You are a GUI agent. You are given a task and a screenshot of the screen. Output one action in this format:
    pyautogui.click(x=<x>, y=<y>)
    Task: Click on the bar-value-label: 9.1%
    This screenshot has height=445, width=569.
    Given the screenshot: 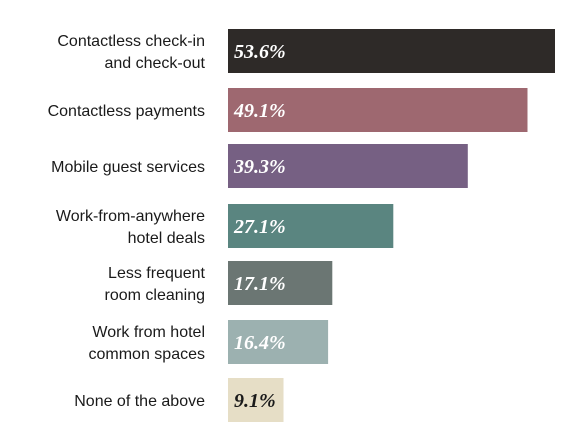 What is the action you would take?
    pyautogui.click(x=255, y=401)
    